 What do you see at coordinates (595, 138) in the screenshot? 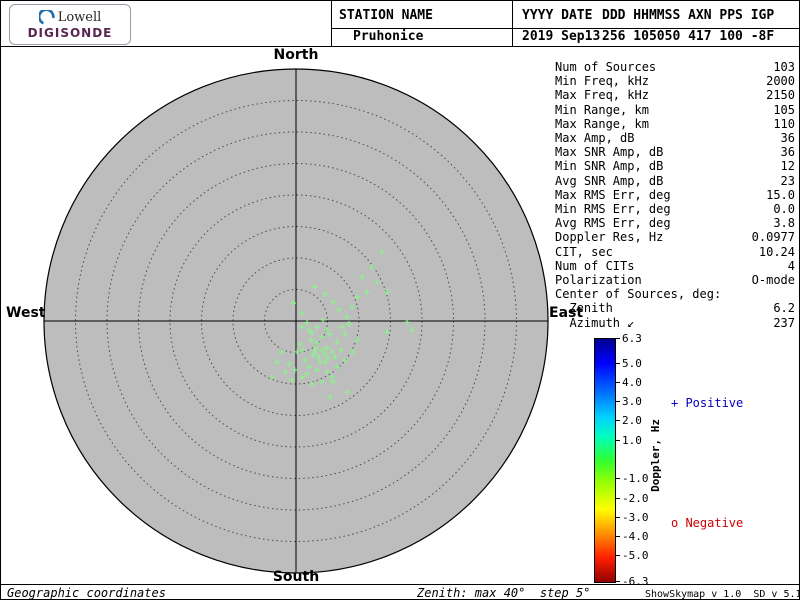
I see `stat-label: Max Amp, dB` at bounding box center [595, 138].